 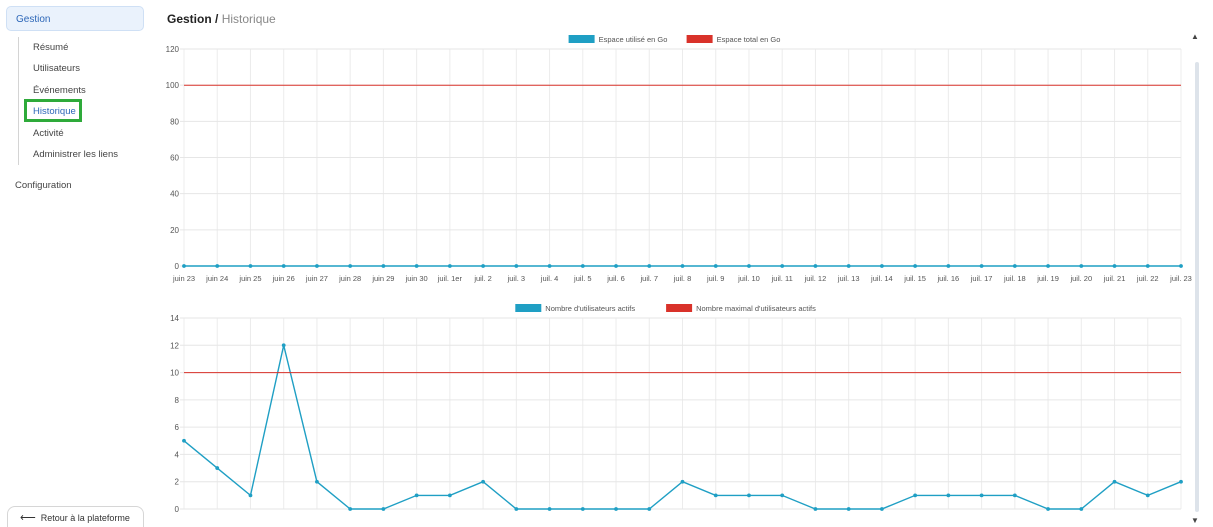 I want to click on sidebar-item-administrer-liens: Administrer les liens, so click(x=75, y=154).